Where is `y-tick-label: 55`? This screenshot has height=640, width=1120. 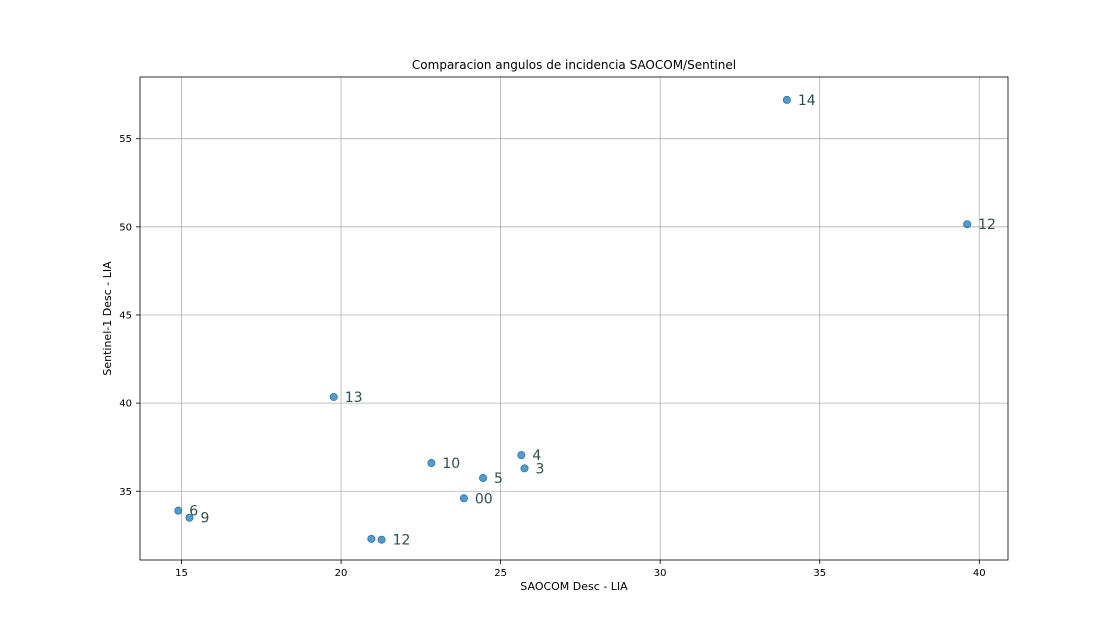 y-tick-label: 55 is located at coordinates (125, 139).